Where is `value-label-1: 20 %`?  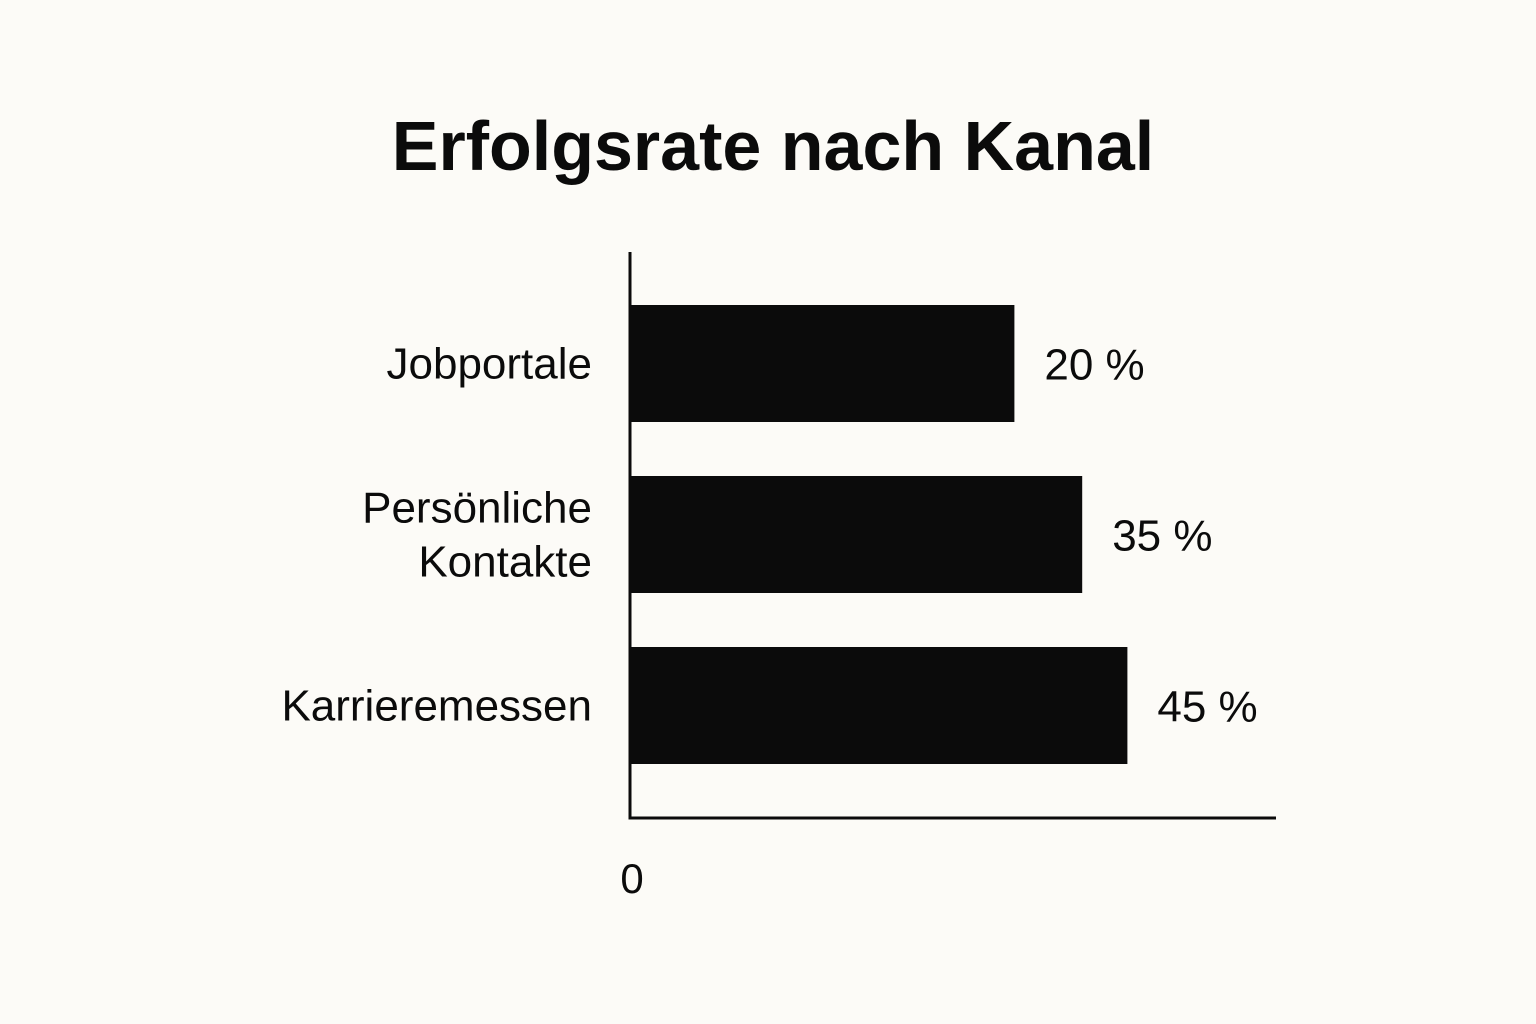
value-label-1: 20 % is located at coordinates (1094, 365).